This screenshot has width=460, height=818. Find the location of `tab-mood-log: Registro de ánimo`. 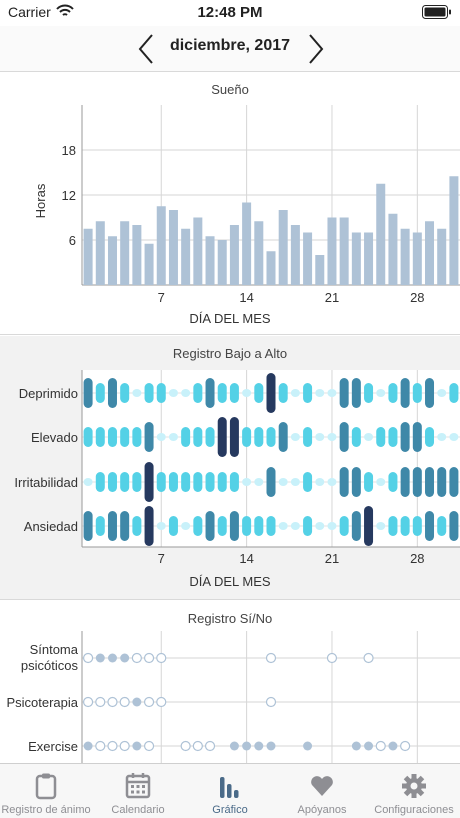

tab-mood-log: Registro de ánimo is located at coordinates (46, 791).